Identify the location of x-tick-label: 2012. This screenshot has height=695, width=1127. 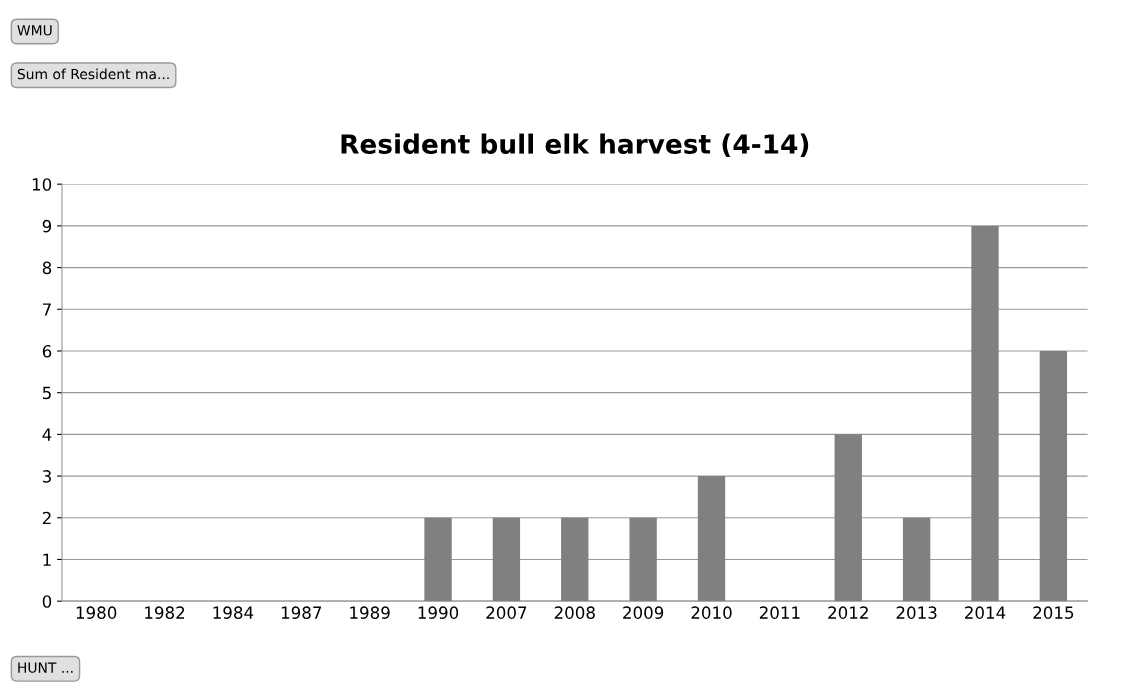
(848, 612).